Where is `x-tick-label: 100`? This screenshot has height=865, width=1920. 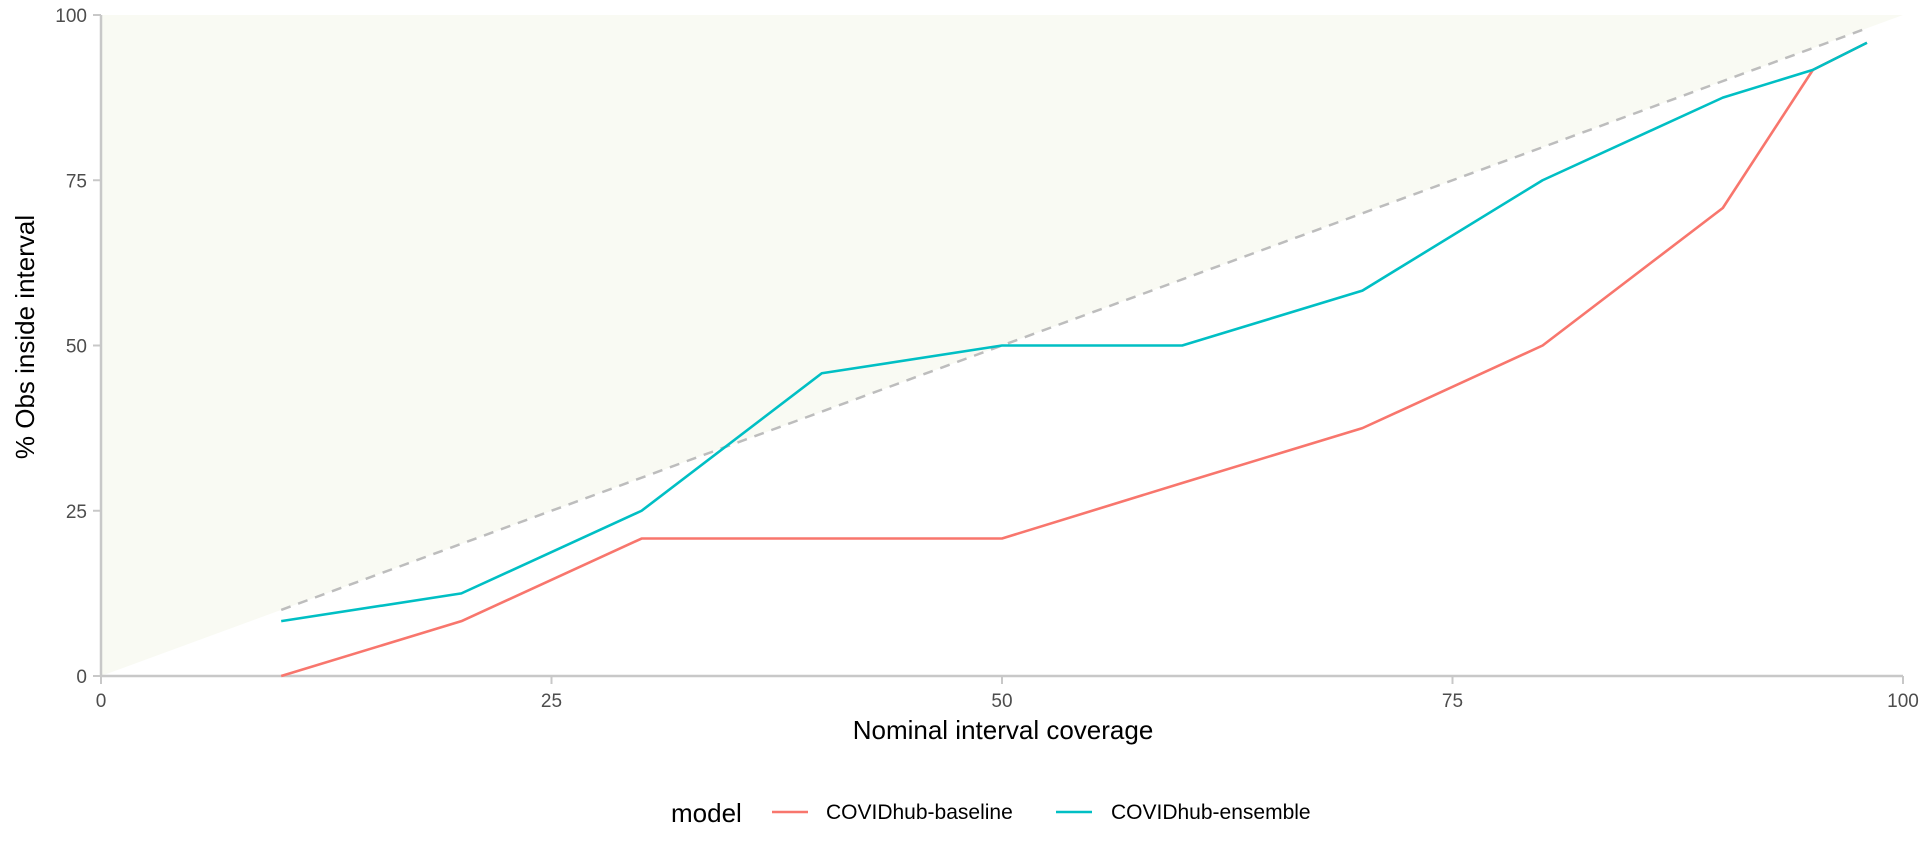
x-tick-label: 100 is located at coordinates (1903, 701).